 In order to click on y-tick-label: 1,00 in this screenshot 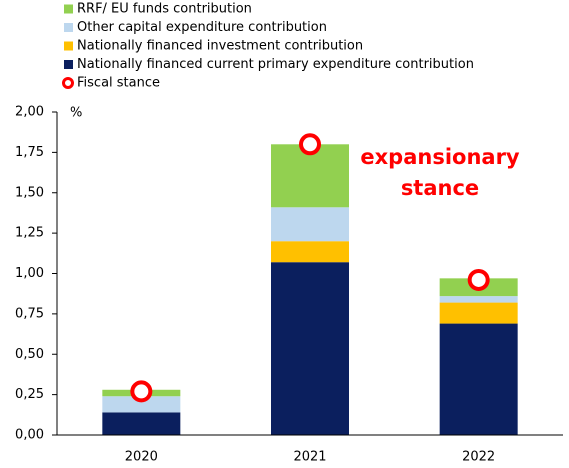, I will do `click(29, 273)`.